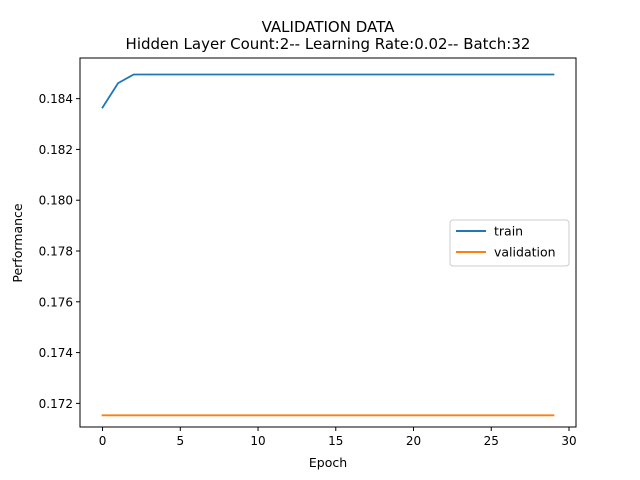 This screenshot has width=640, height=480. I want to click on y-tick-label: 0.178, so click(56, 252).